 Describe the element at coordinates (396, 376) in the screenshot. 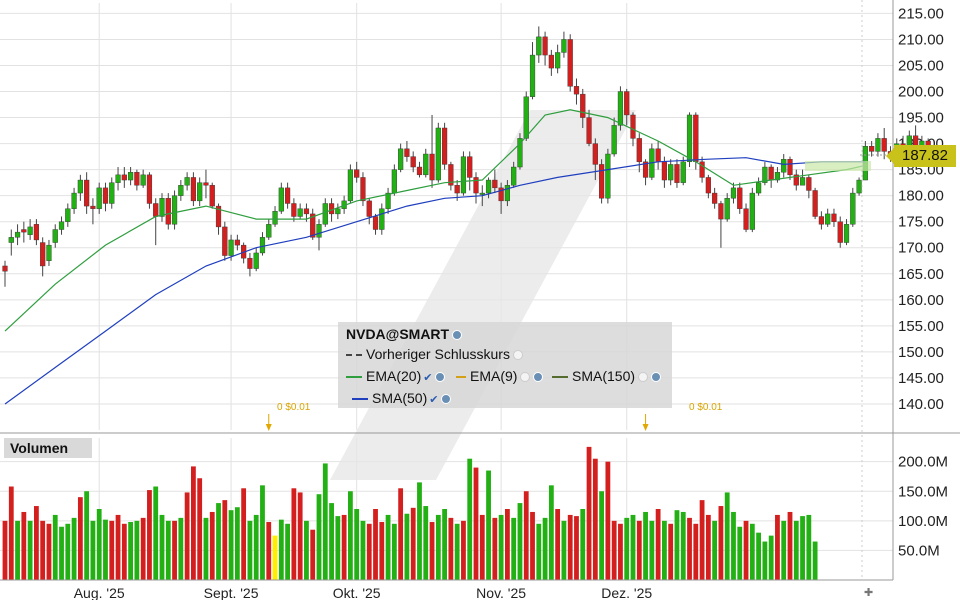

I see `legend-item-ema20: EMA(20) ✔` at that location.